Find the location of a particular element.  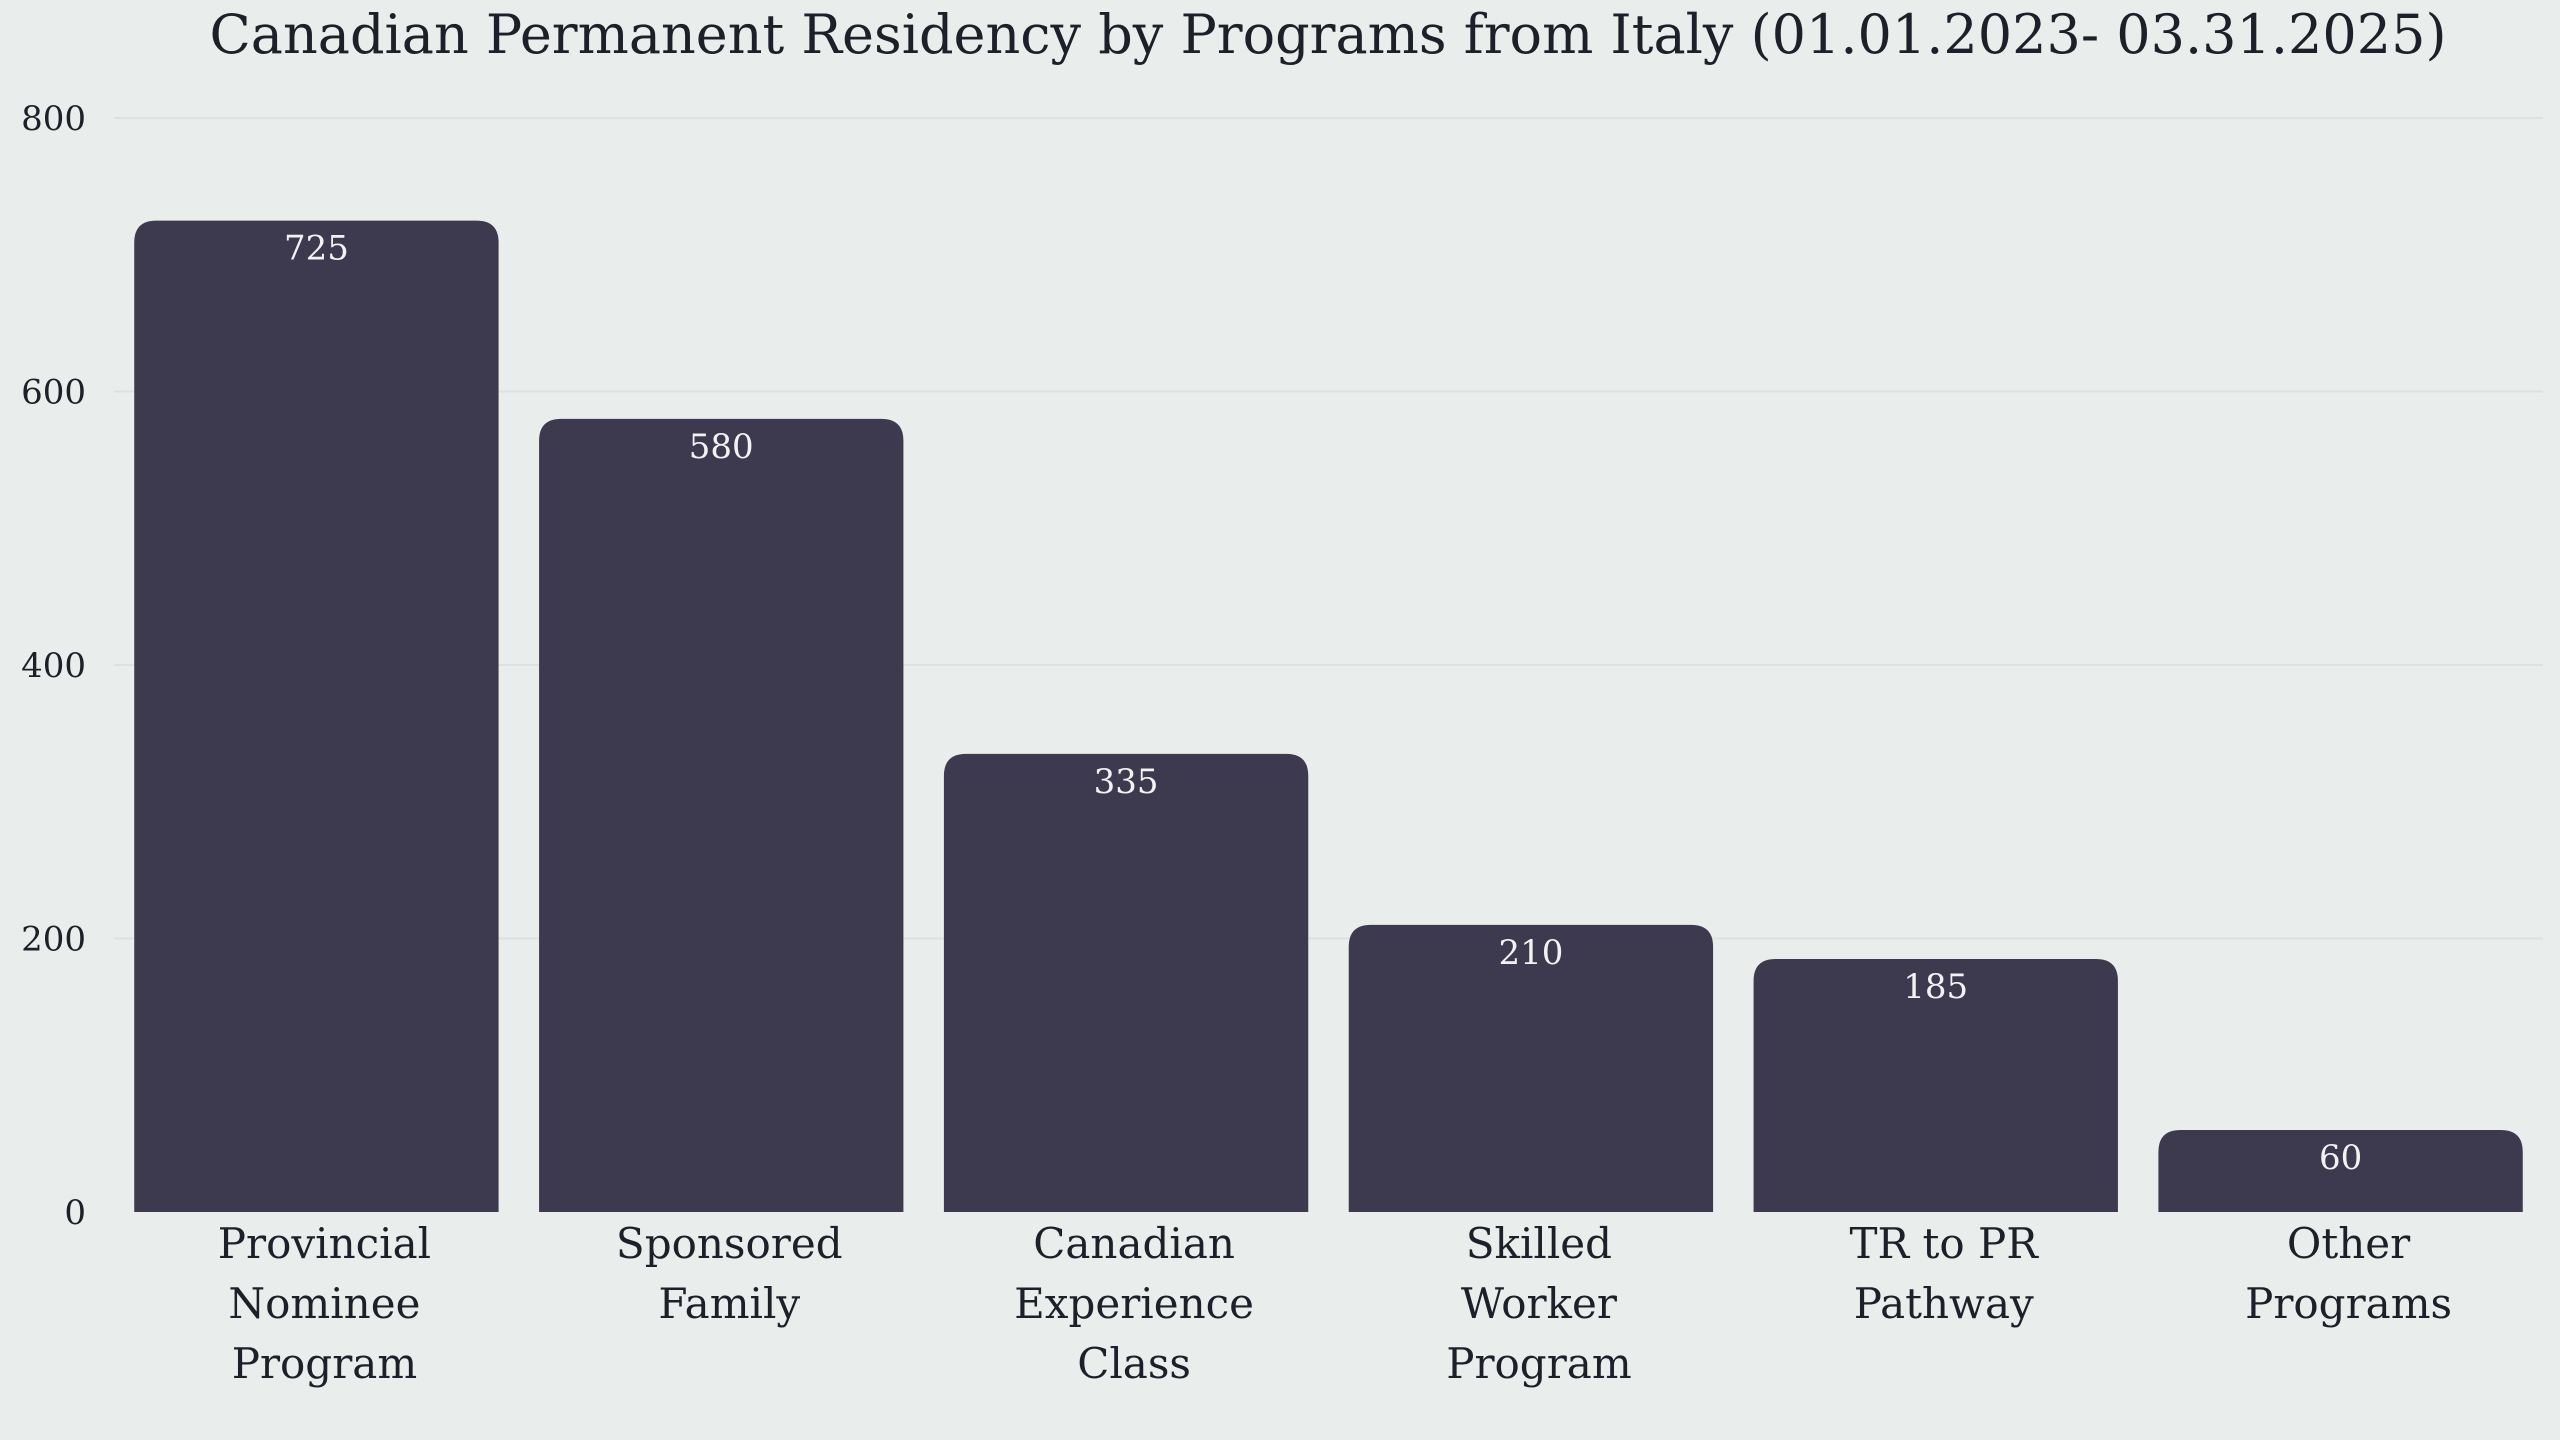

x-tick-label: Skilled Worker Program is located at coordinates (1538, 1303).